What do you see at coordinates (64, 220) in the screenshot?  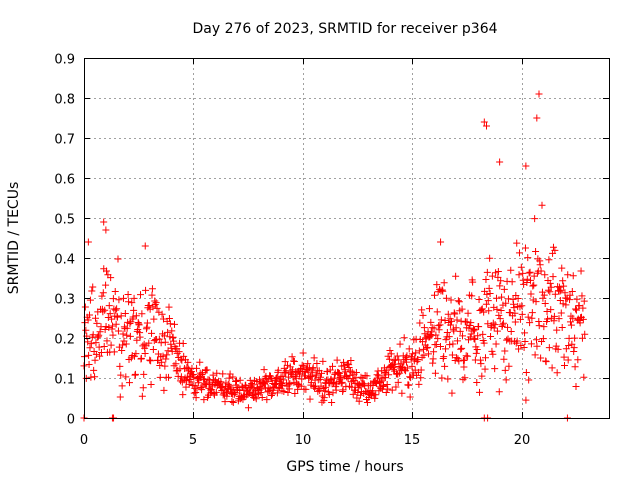 I see `y-tick-label: 0.5` at bounding box center [64, 220].